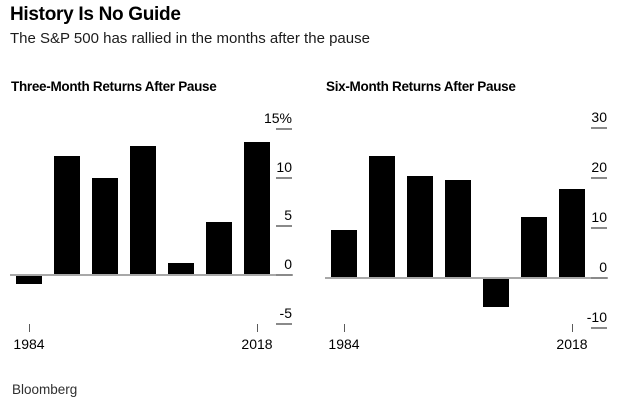 The height and width of the screenshot is (412, 630). Describe the element at coordinates (114, 86) in the screenshot. I see `chart-title-three-month: Three-Month Returns After Pause` at that location.